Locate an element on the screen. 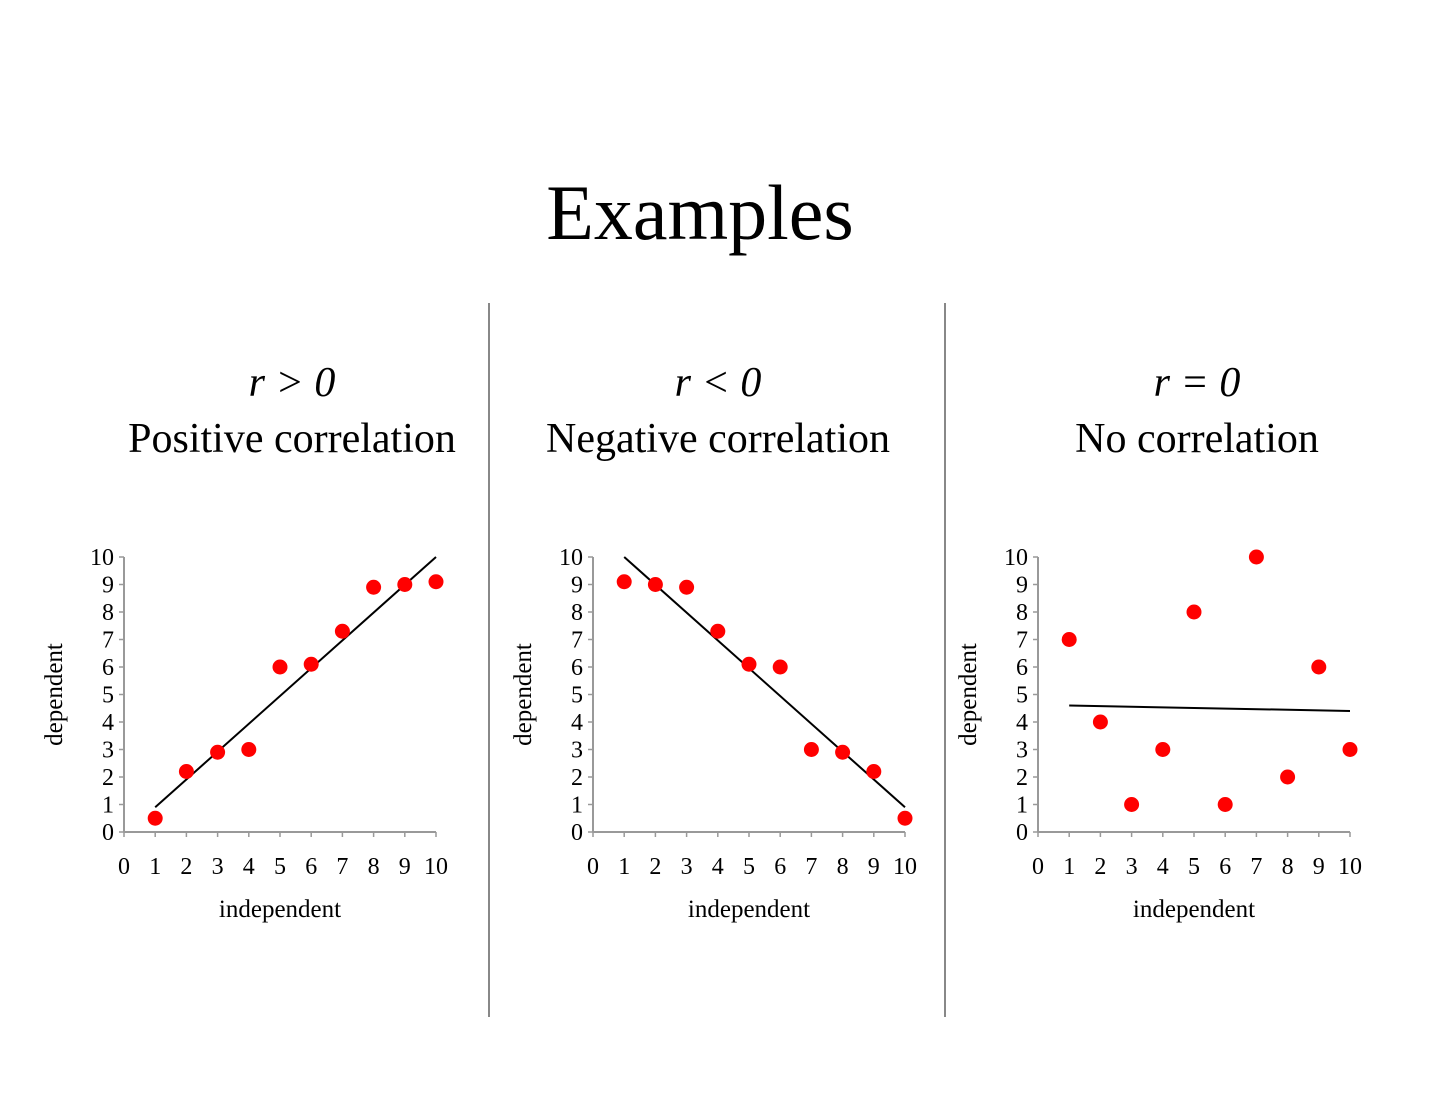 The width and height of the screenshot is (1440, 1111). relation-label: r < 0 is located at coordinates (718, 383).